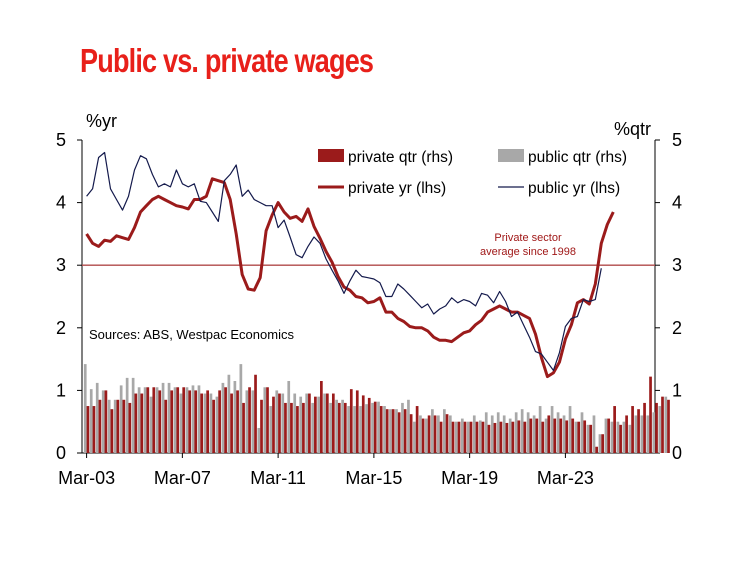  What do you see at coordinates (677, 140) in the screenshot?
I see `y-tick-label-right: 5` at bounding box center [677, 140].